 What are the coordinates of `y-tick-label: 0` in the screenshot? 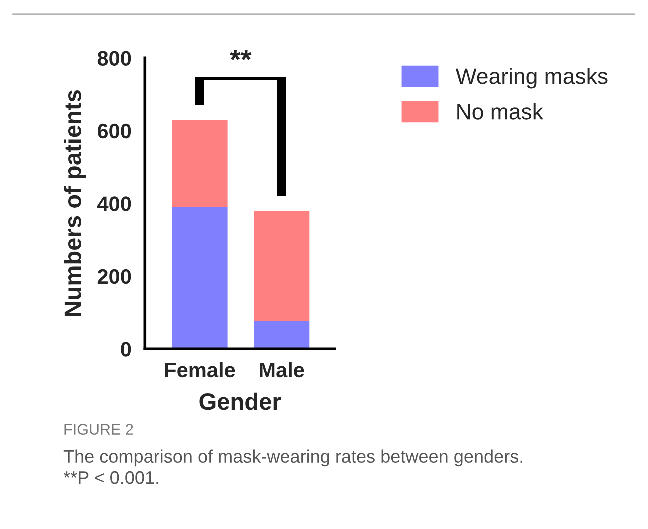 It's located at (126, 349).